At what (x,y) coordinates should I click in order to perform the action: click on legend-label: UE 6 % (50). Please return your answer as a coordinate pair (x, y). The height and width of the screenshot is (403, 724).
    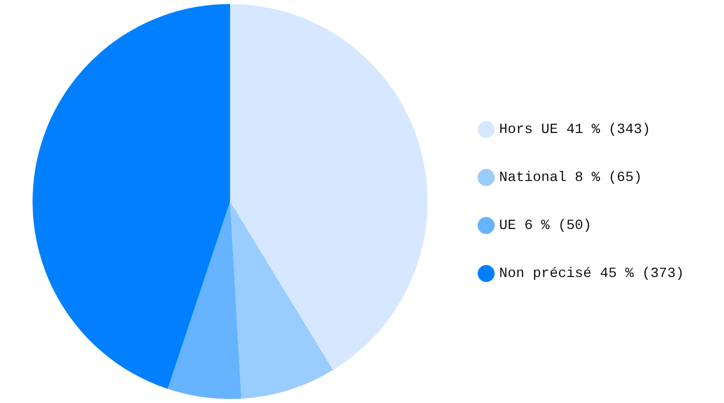
    Looking at the image, I should click on (545, 226).